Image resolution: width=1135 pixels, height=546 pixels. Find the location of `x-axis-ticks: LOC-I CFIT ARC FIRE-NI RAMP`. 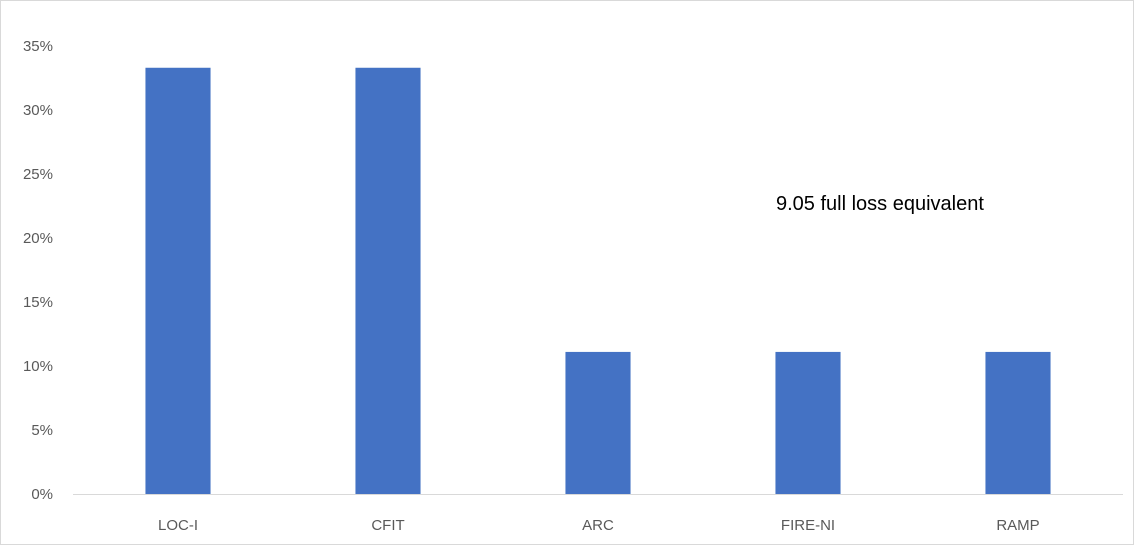

x-axis-ticks: LOC-I CFIT ARC FIRE-NI RAMP is located at coordinates (599, 525).